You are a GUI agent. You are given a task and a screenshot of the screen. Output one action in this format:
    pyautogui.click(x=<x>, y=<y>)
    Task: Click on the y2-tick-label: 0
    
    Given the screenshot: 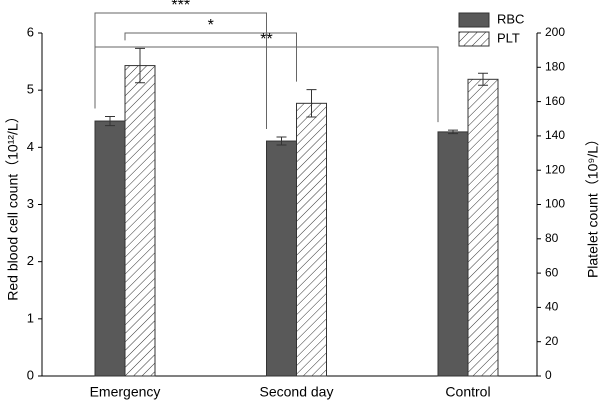 What is the action you would take?
    pyautogui.click(x=548, y=375)
    